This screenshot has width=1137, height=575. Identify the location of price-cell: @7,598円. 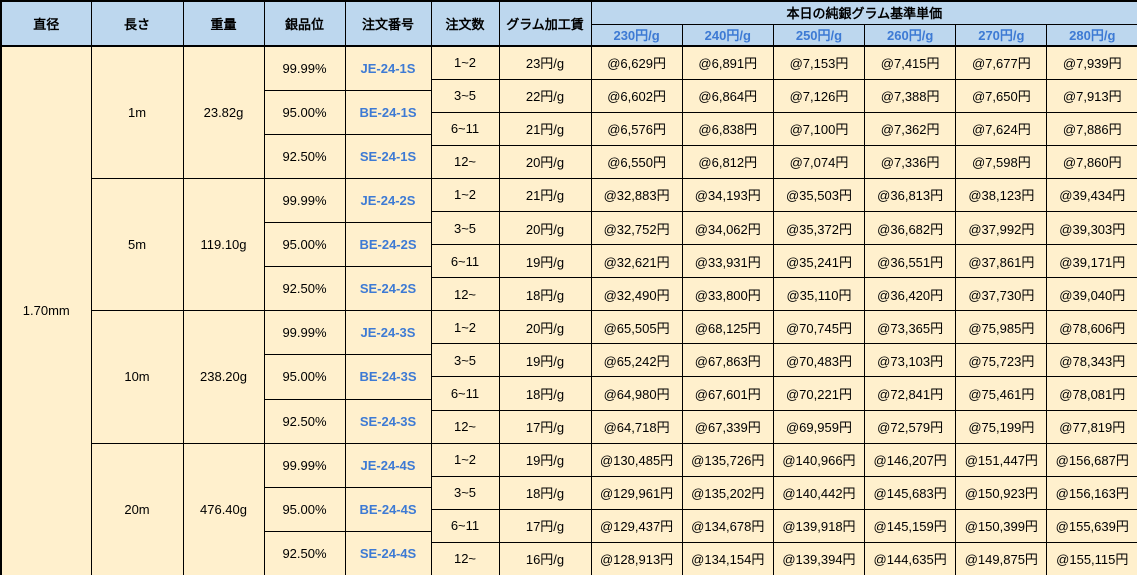
(1001, 161).